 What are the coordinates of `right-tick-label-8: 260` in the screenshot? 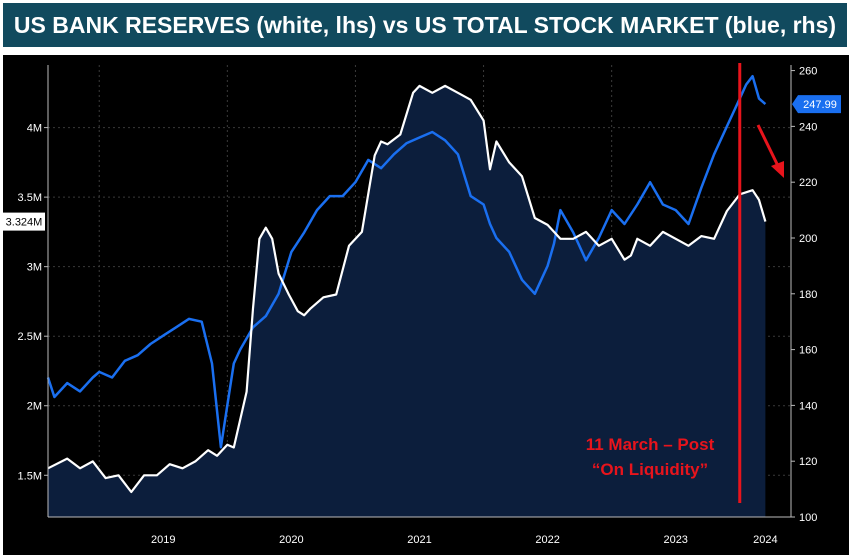 It's located at (808, 72).